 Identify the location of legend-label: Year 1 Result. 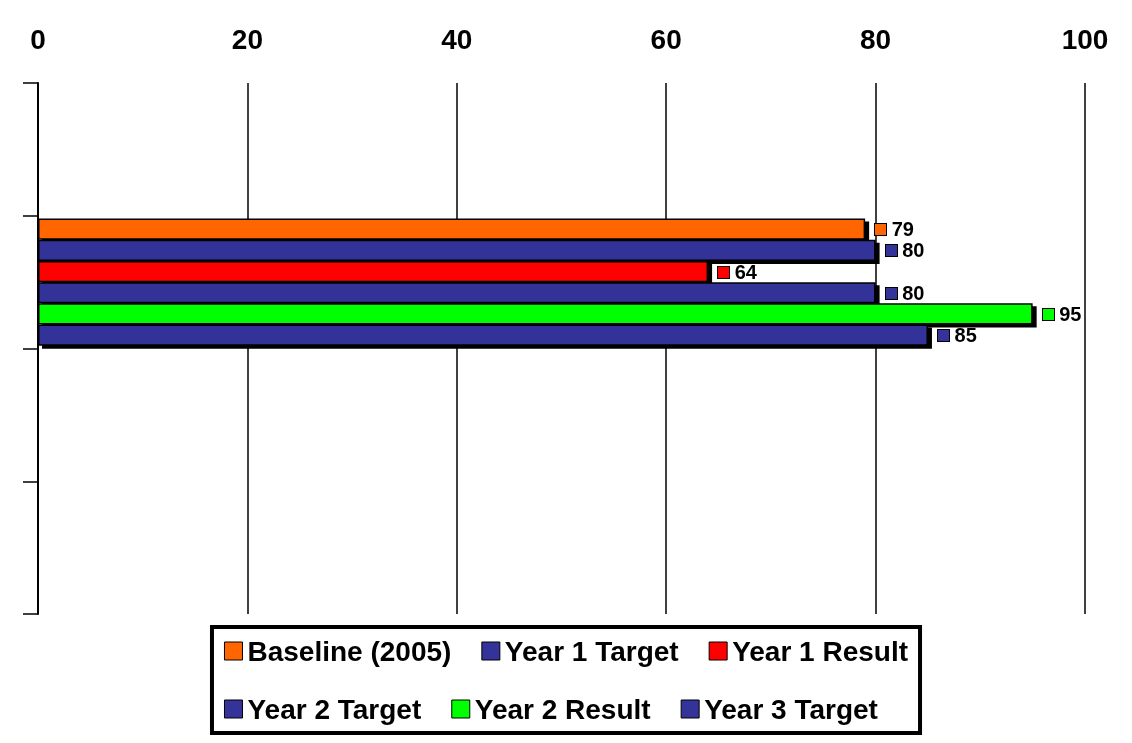
(820, 651).